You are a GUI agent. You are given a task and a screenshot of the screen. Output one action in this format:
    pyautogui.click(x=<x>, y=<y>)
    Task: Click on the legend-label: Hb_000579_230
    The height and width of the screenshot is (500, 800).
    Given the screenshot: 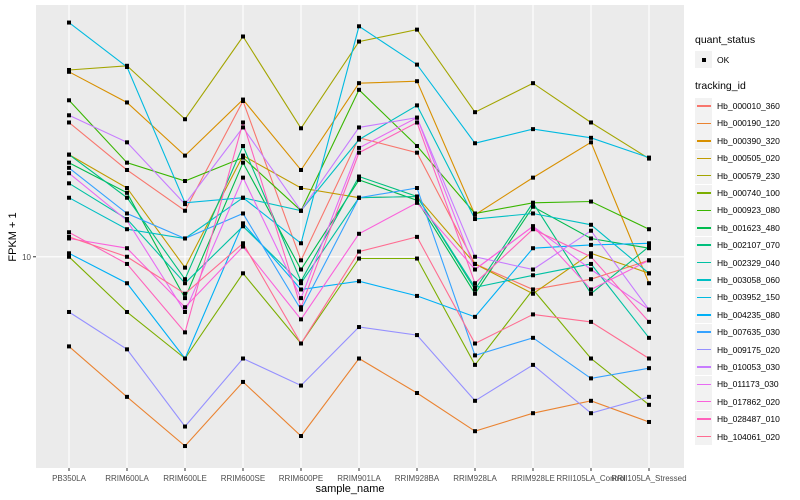 What is the action you would take?
    pyautogui.click(x=748, y=175)
    